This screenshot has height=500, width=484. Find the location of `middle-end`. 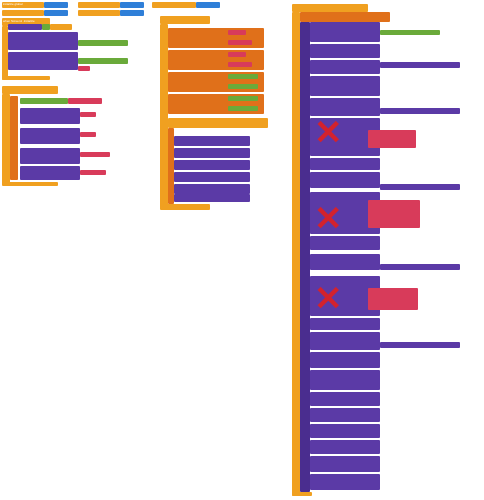

middle-end is located at coordinates (185, 207).